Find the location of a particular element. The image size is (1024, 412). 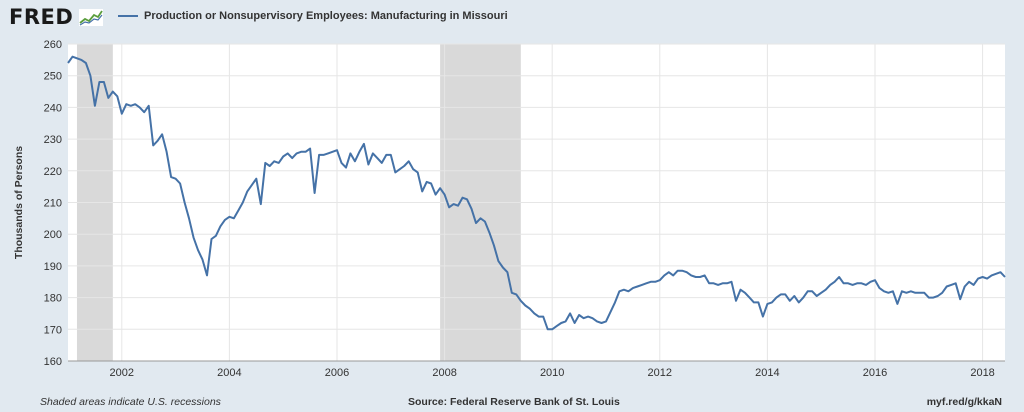

y-tick-label: 220 is located at coordinates (53, 172).